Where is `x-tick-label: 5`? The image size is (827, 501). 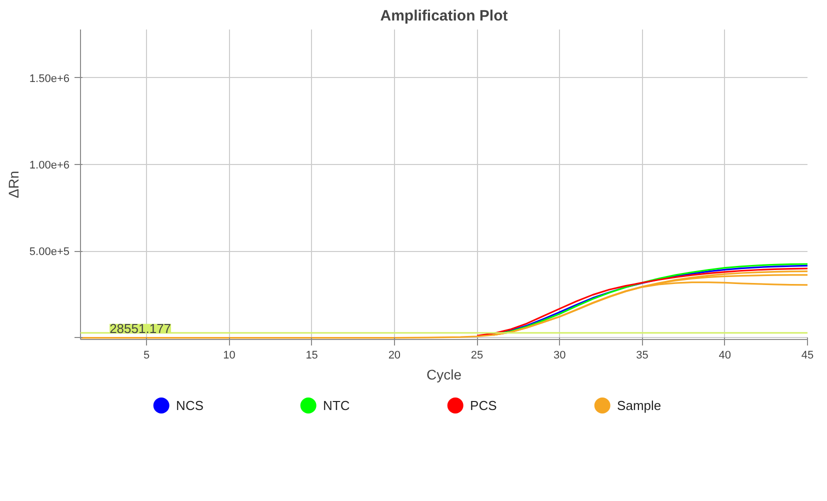 x-tick-label: 5 is located at coordinates (147, 356).